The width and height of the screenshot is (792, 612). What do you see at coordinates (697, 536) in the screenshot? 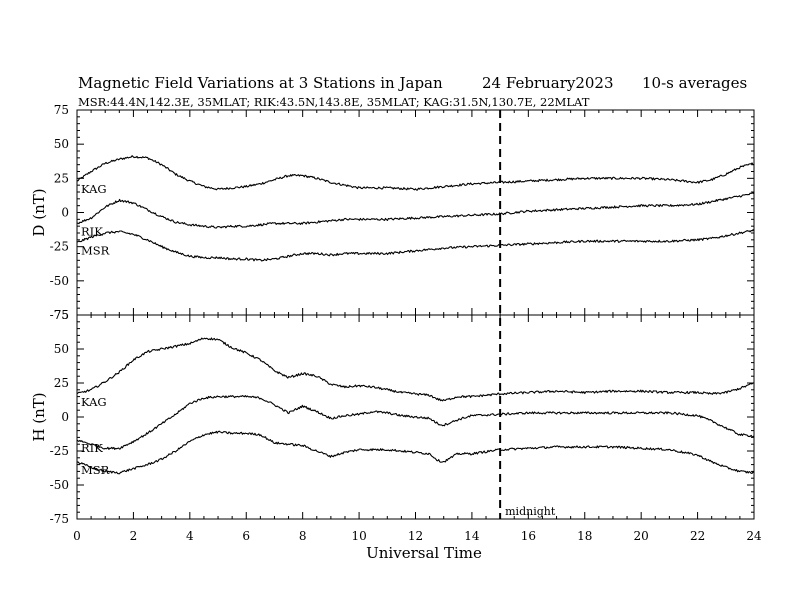
I see `x-tick-label: 22` at bounding box center [697, 536].